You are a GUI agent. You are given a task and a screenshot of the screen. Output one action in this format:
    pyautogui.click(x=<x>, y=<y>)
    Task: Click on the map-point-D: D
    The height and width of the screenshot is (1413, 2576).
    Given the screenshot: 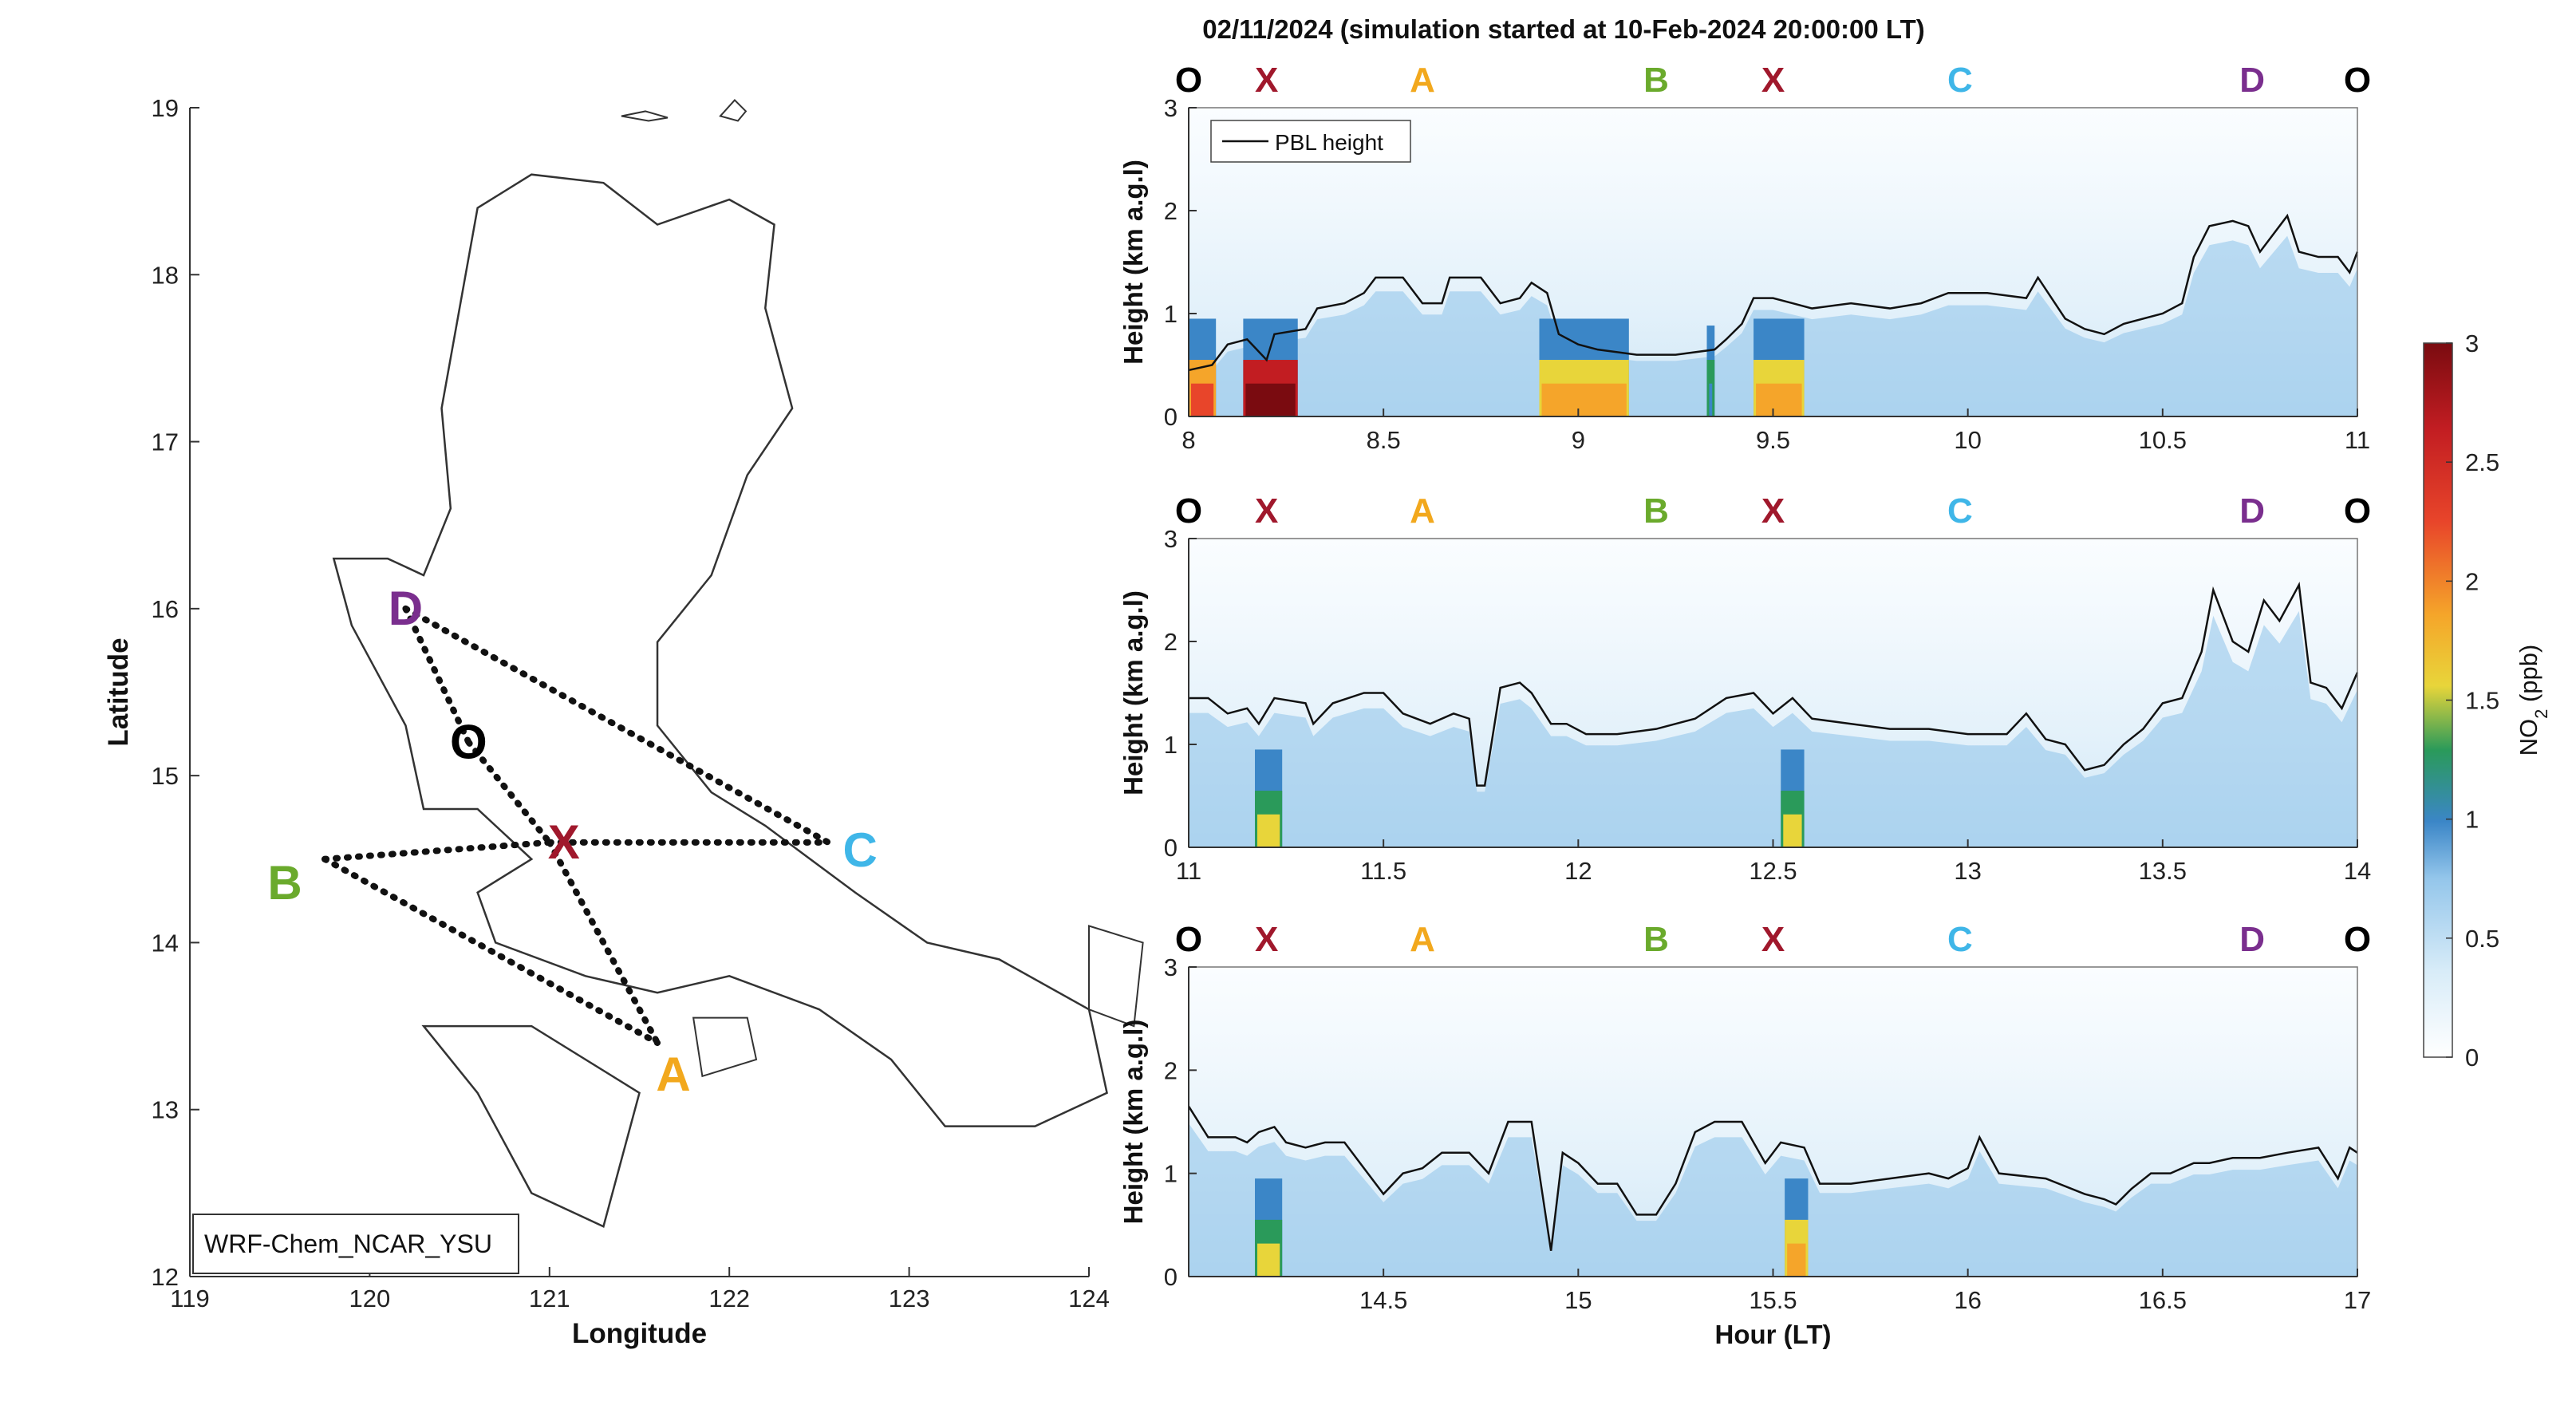 What is the action you would take?
    pyautogui.click(x=406, y=608)
    